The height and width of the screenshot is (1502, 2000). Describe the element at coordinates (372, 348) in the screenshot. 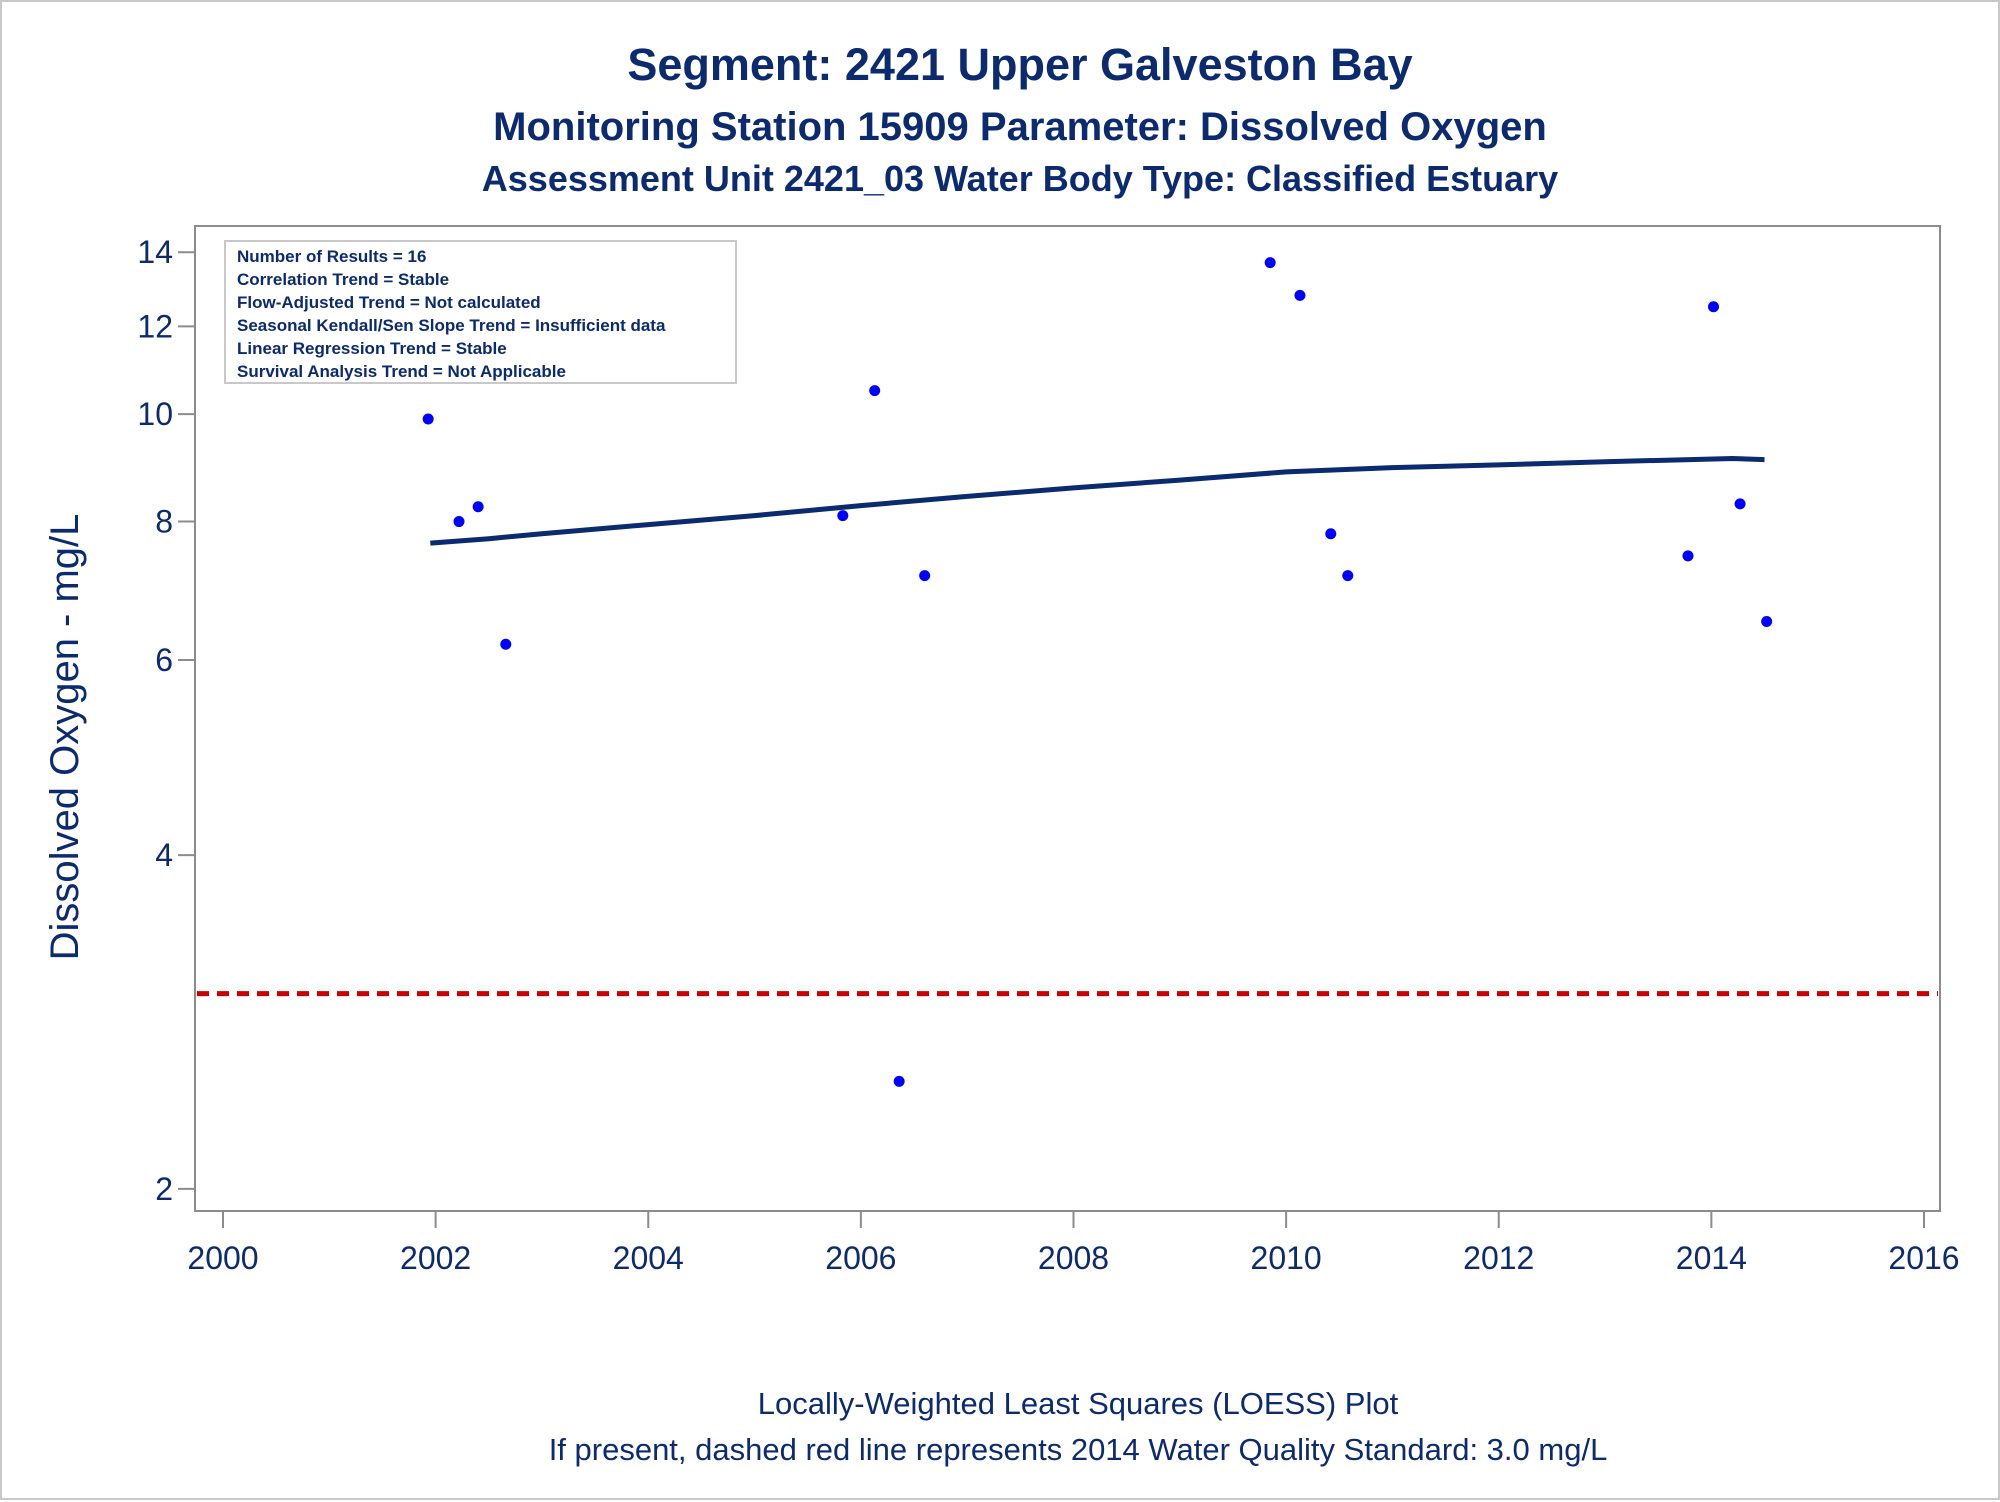

I see `stats-line-linear-regression: Linear Regression Trend = Stable` at that location.